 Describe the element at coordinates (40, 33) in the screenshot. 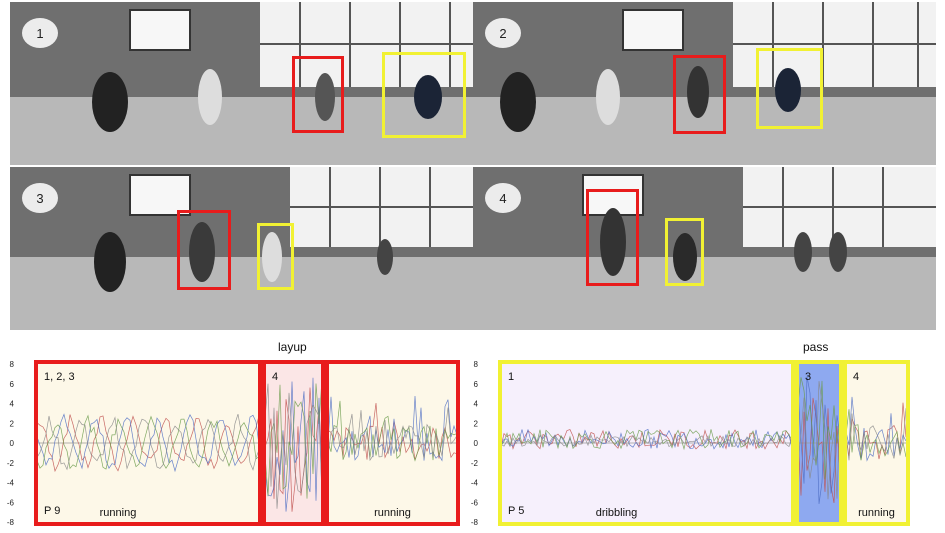

I see `frame-number-badge: 1` at that location.